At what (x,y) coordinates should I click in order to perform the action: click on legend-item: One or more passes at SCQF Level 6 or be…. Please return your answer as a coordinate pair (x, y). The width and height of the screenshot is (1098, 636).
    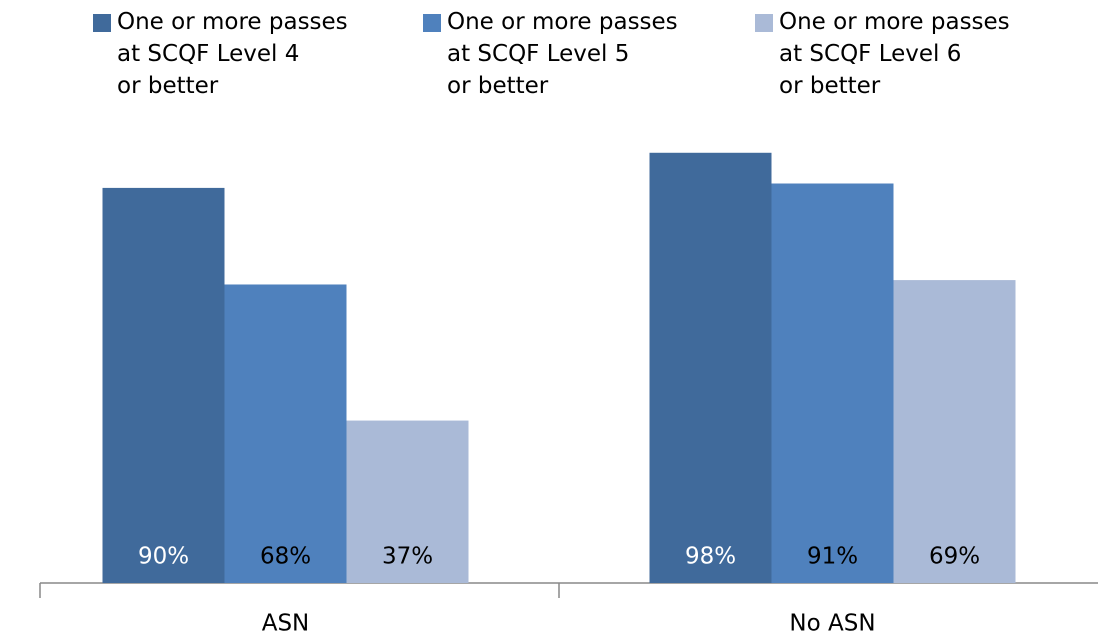
    Looking at the image, I should click on (882, 54).